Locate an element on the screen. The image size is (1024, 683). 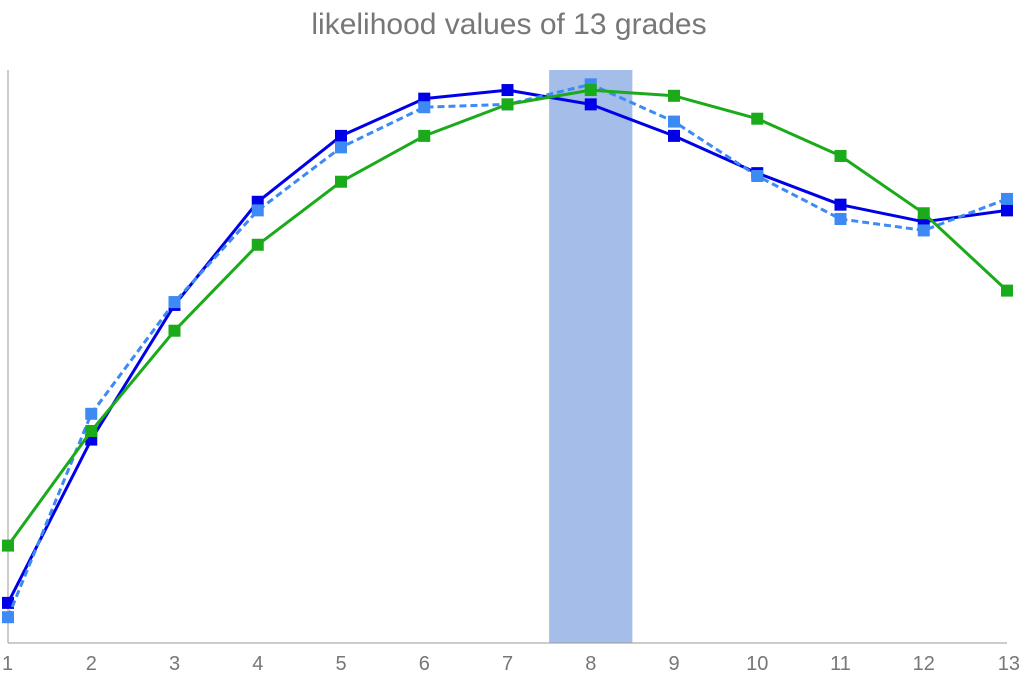
x-tick-label: 4 is located at coordinates (257, 664).